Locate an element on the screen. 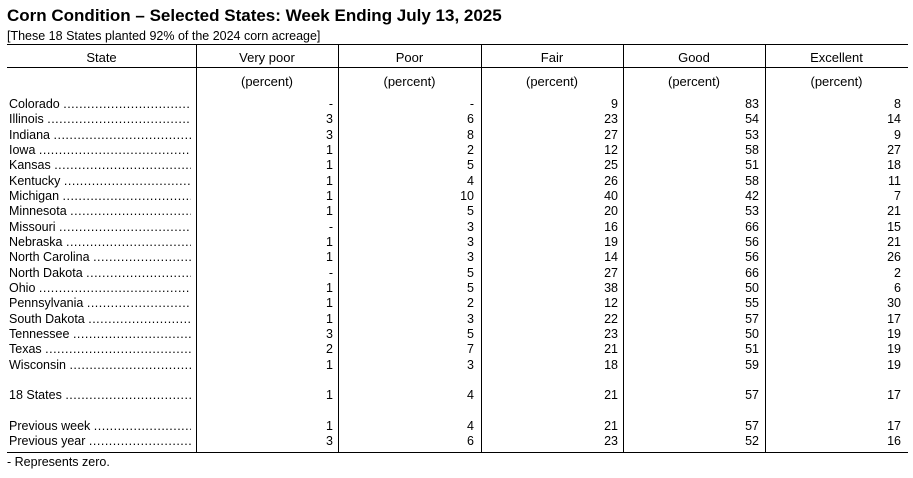  state-name: Iowa is located at coordinates (22, 150).